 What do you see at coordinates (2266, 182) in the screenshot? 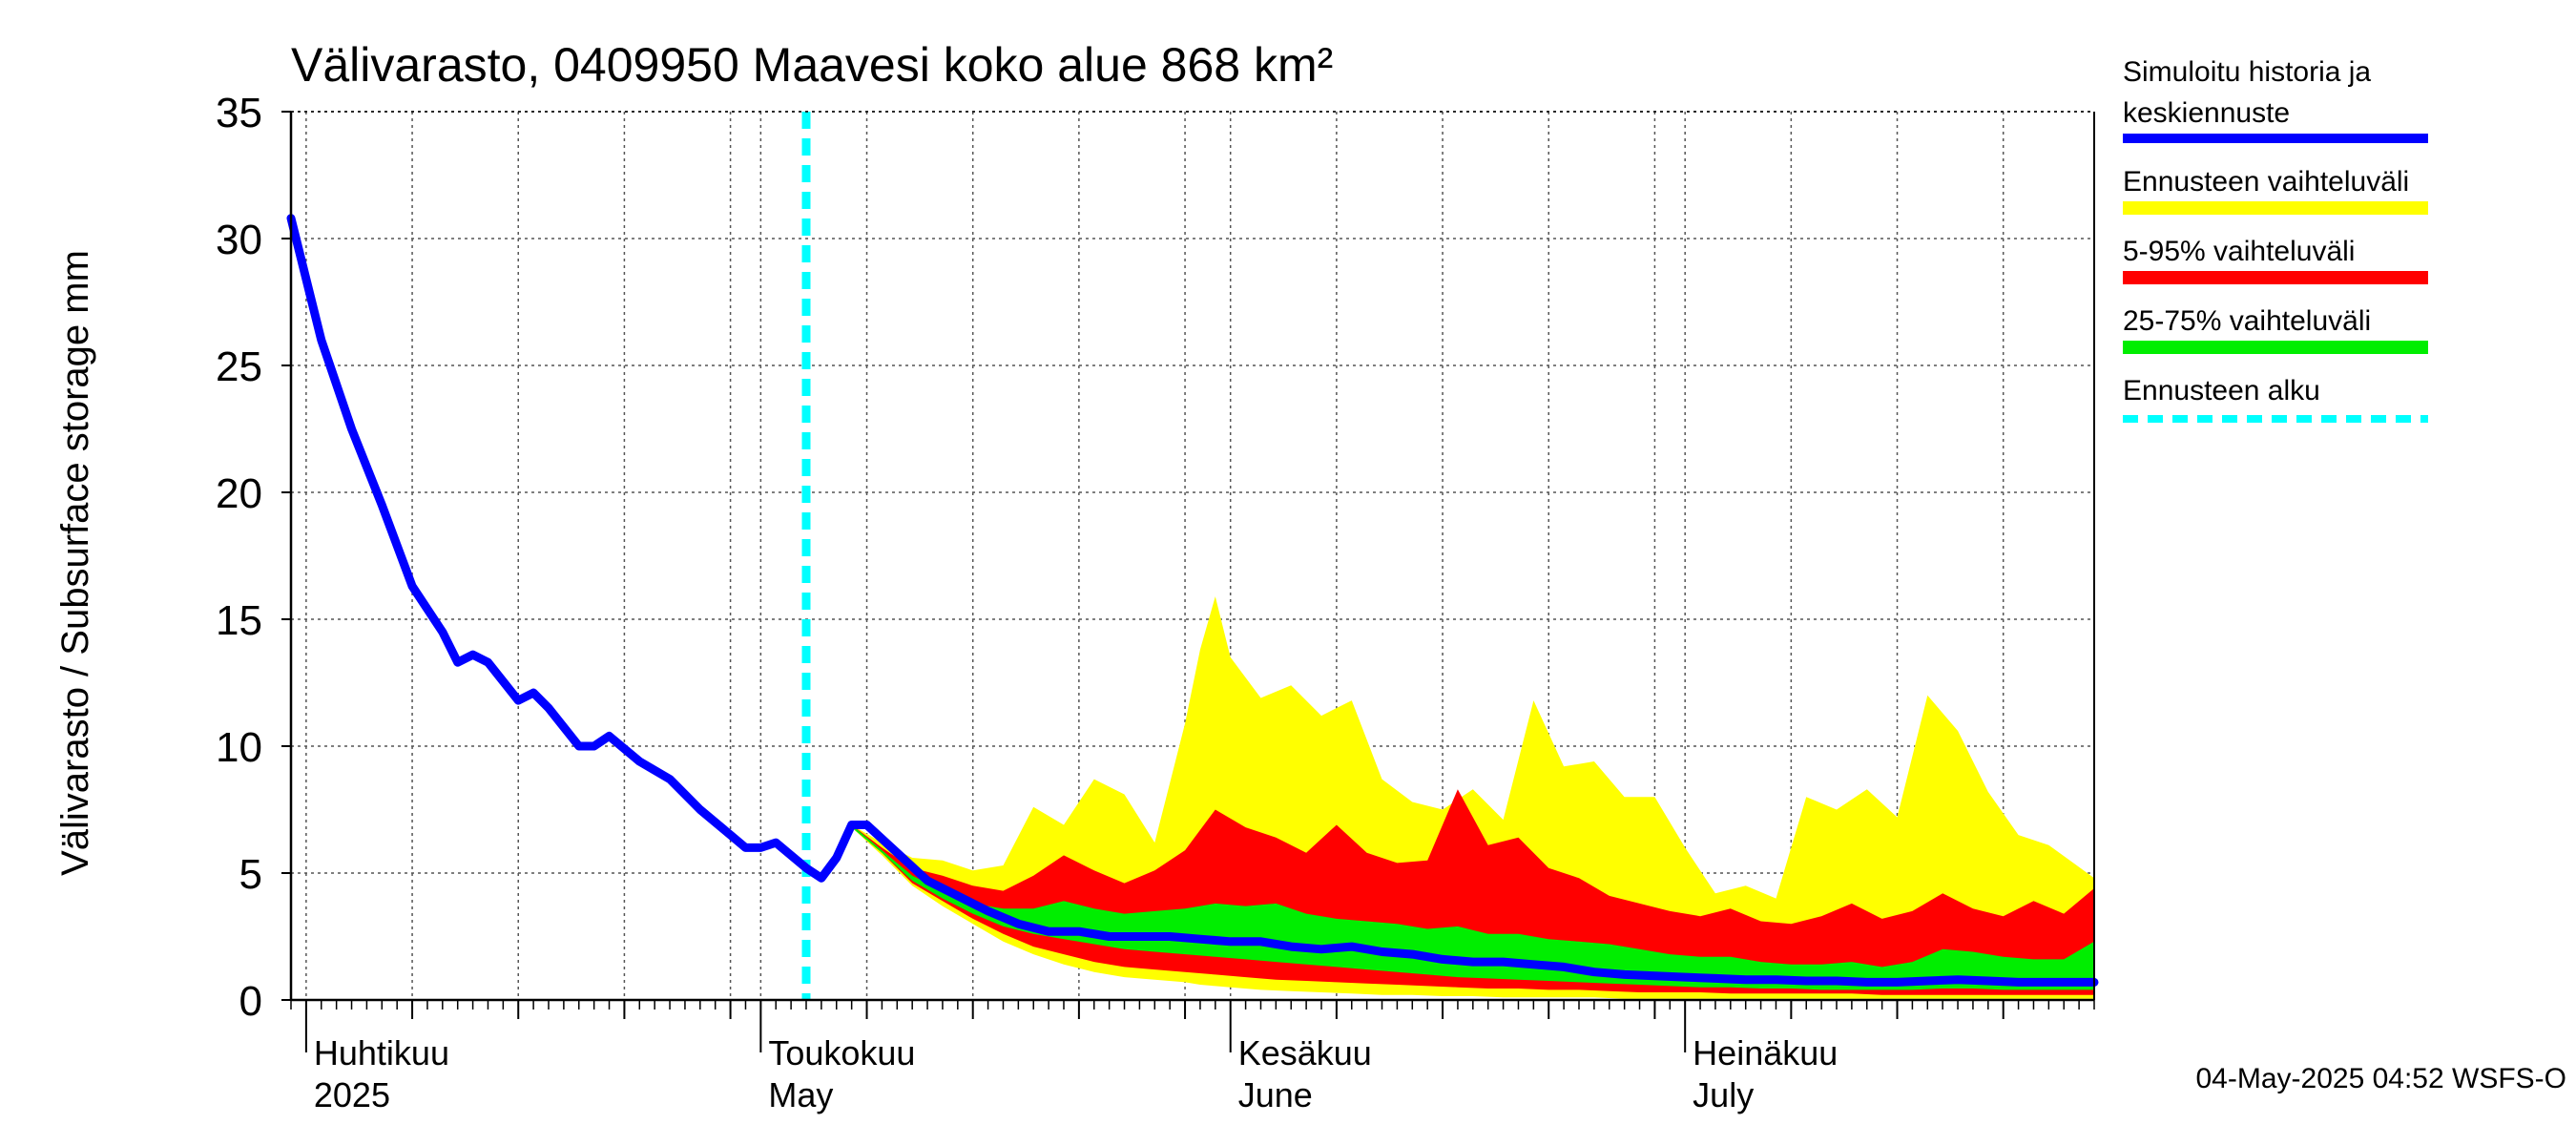
I see `legend-label-forecast-range: Ennusteen vaihteluväli` at bounding box center [2266, 182].